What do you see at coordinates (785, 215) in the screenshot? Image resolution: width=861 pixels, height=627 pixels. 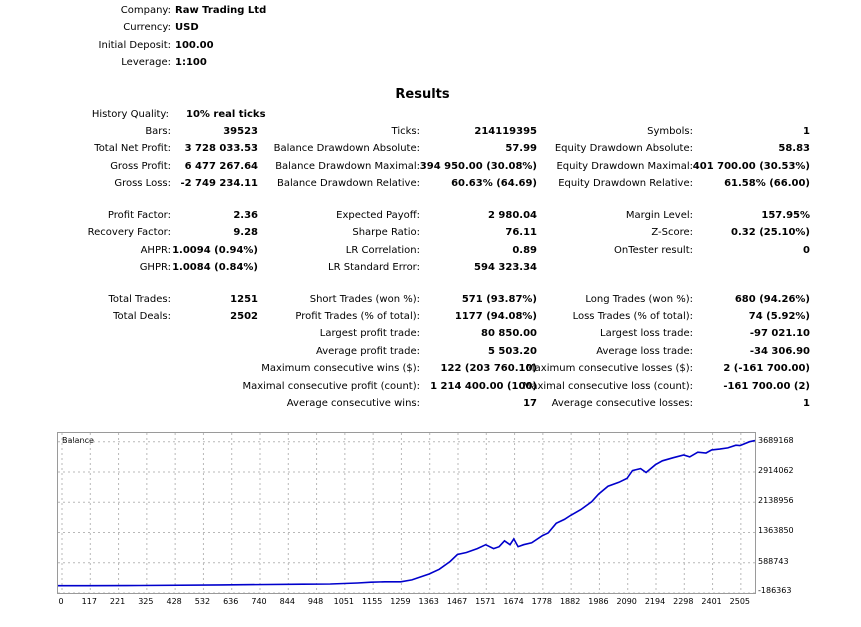 I see `col3-value-4: 157.95%` at bounding box center [785, 215].